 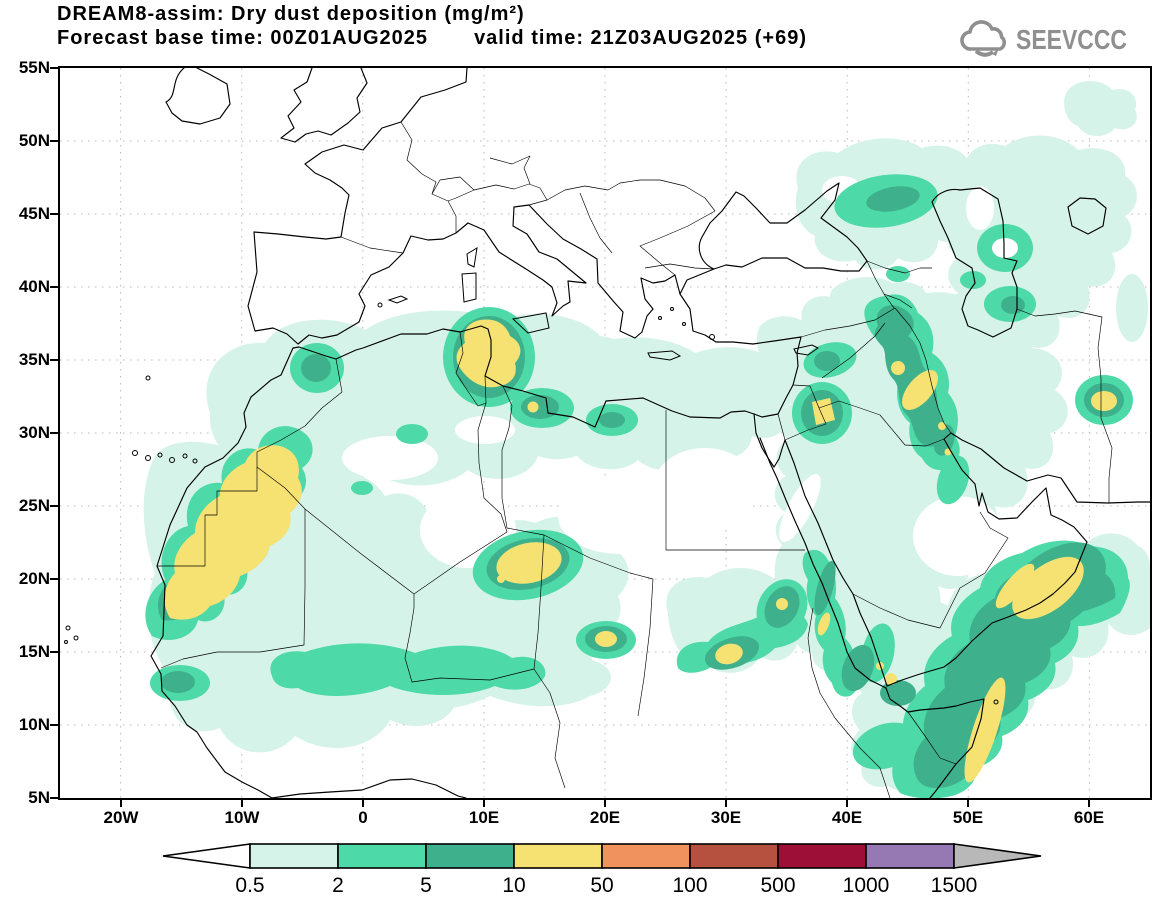 What do you see at coordinates (426, 885) in the screenshot?
I see `legend-value: 5` at bounding box center [426, 885].